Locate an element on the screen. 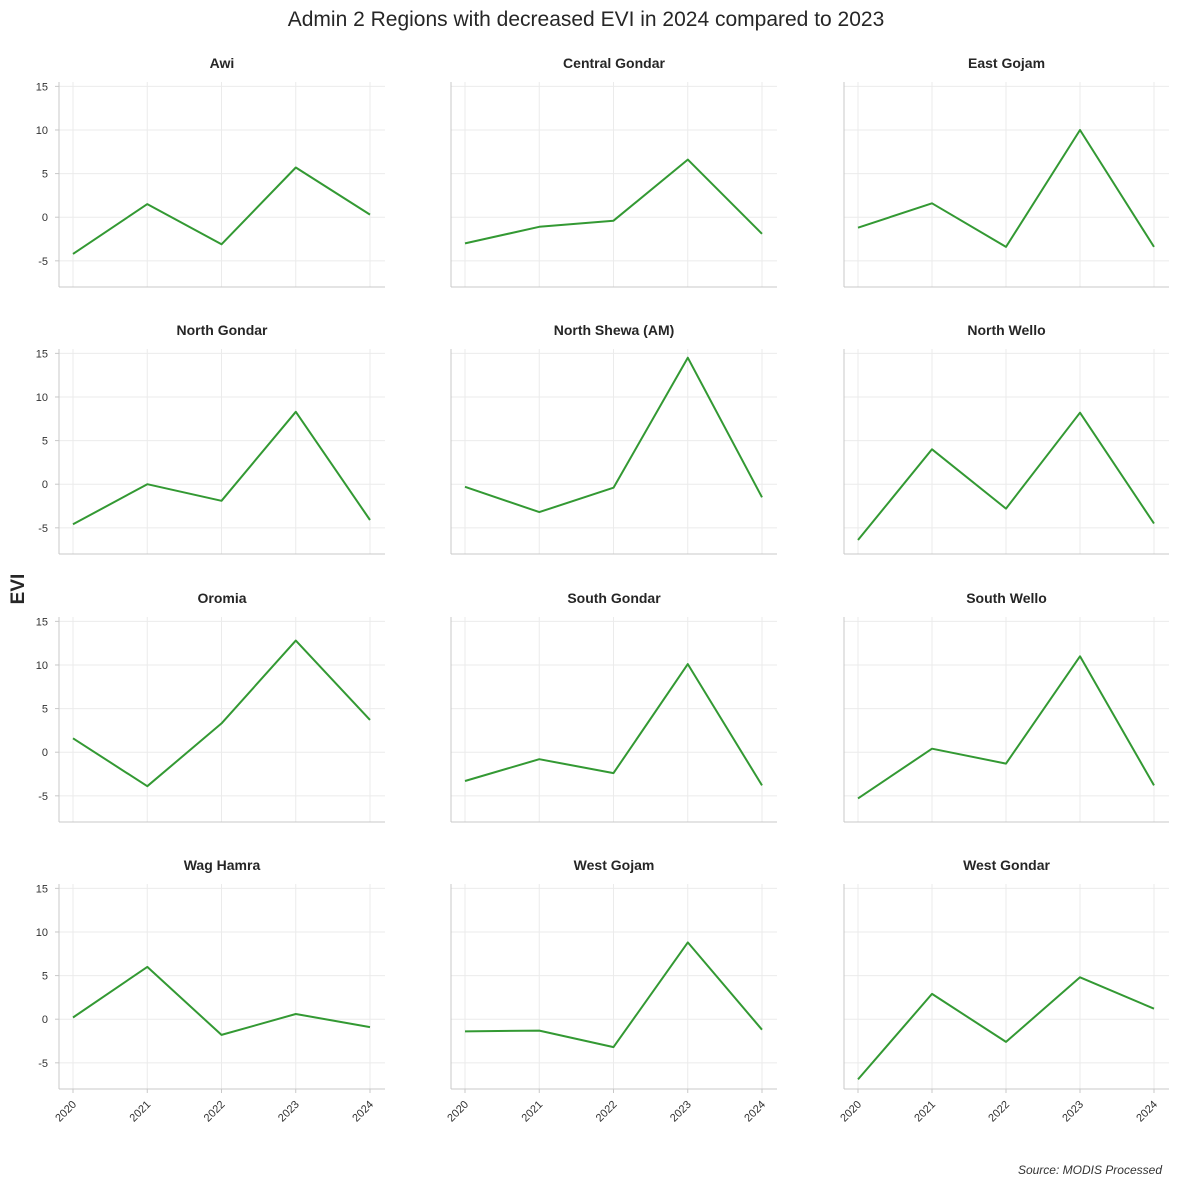 The width and height of the screenshot is (1179, 1187). panel-title: North Gondar is located at coordinates (223, 330).